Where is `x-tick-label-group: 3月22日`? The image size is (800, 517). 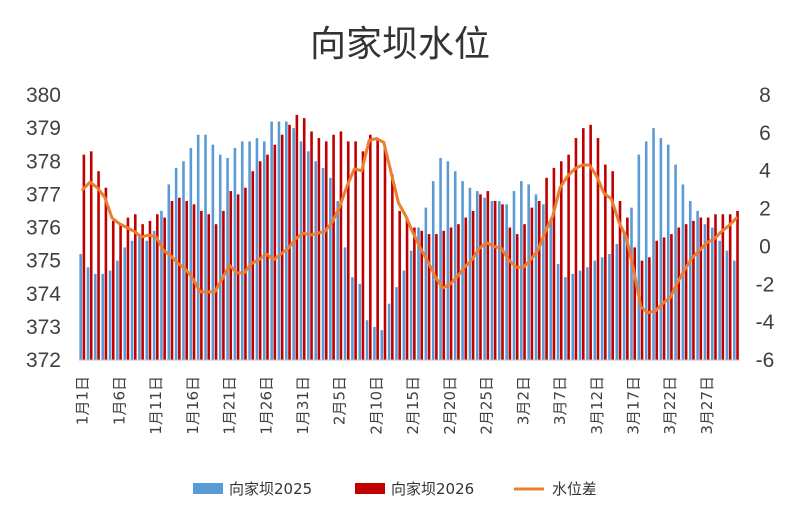
x-tick-label-group: 3月22日 is located at coordinates (670, 405).